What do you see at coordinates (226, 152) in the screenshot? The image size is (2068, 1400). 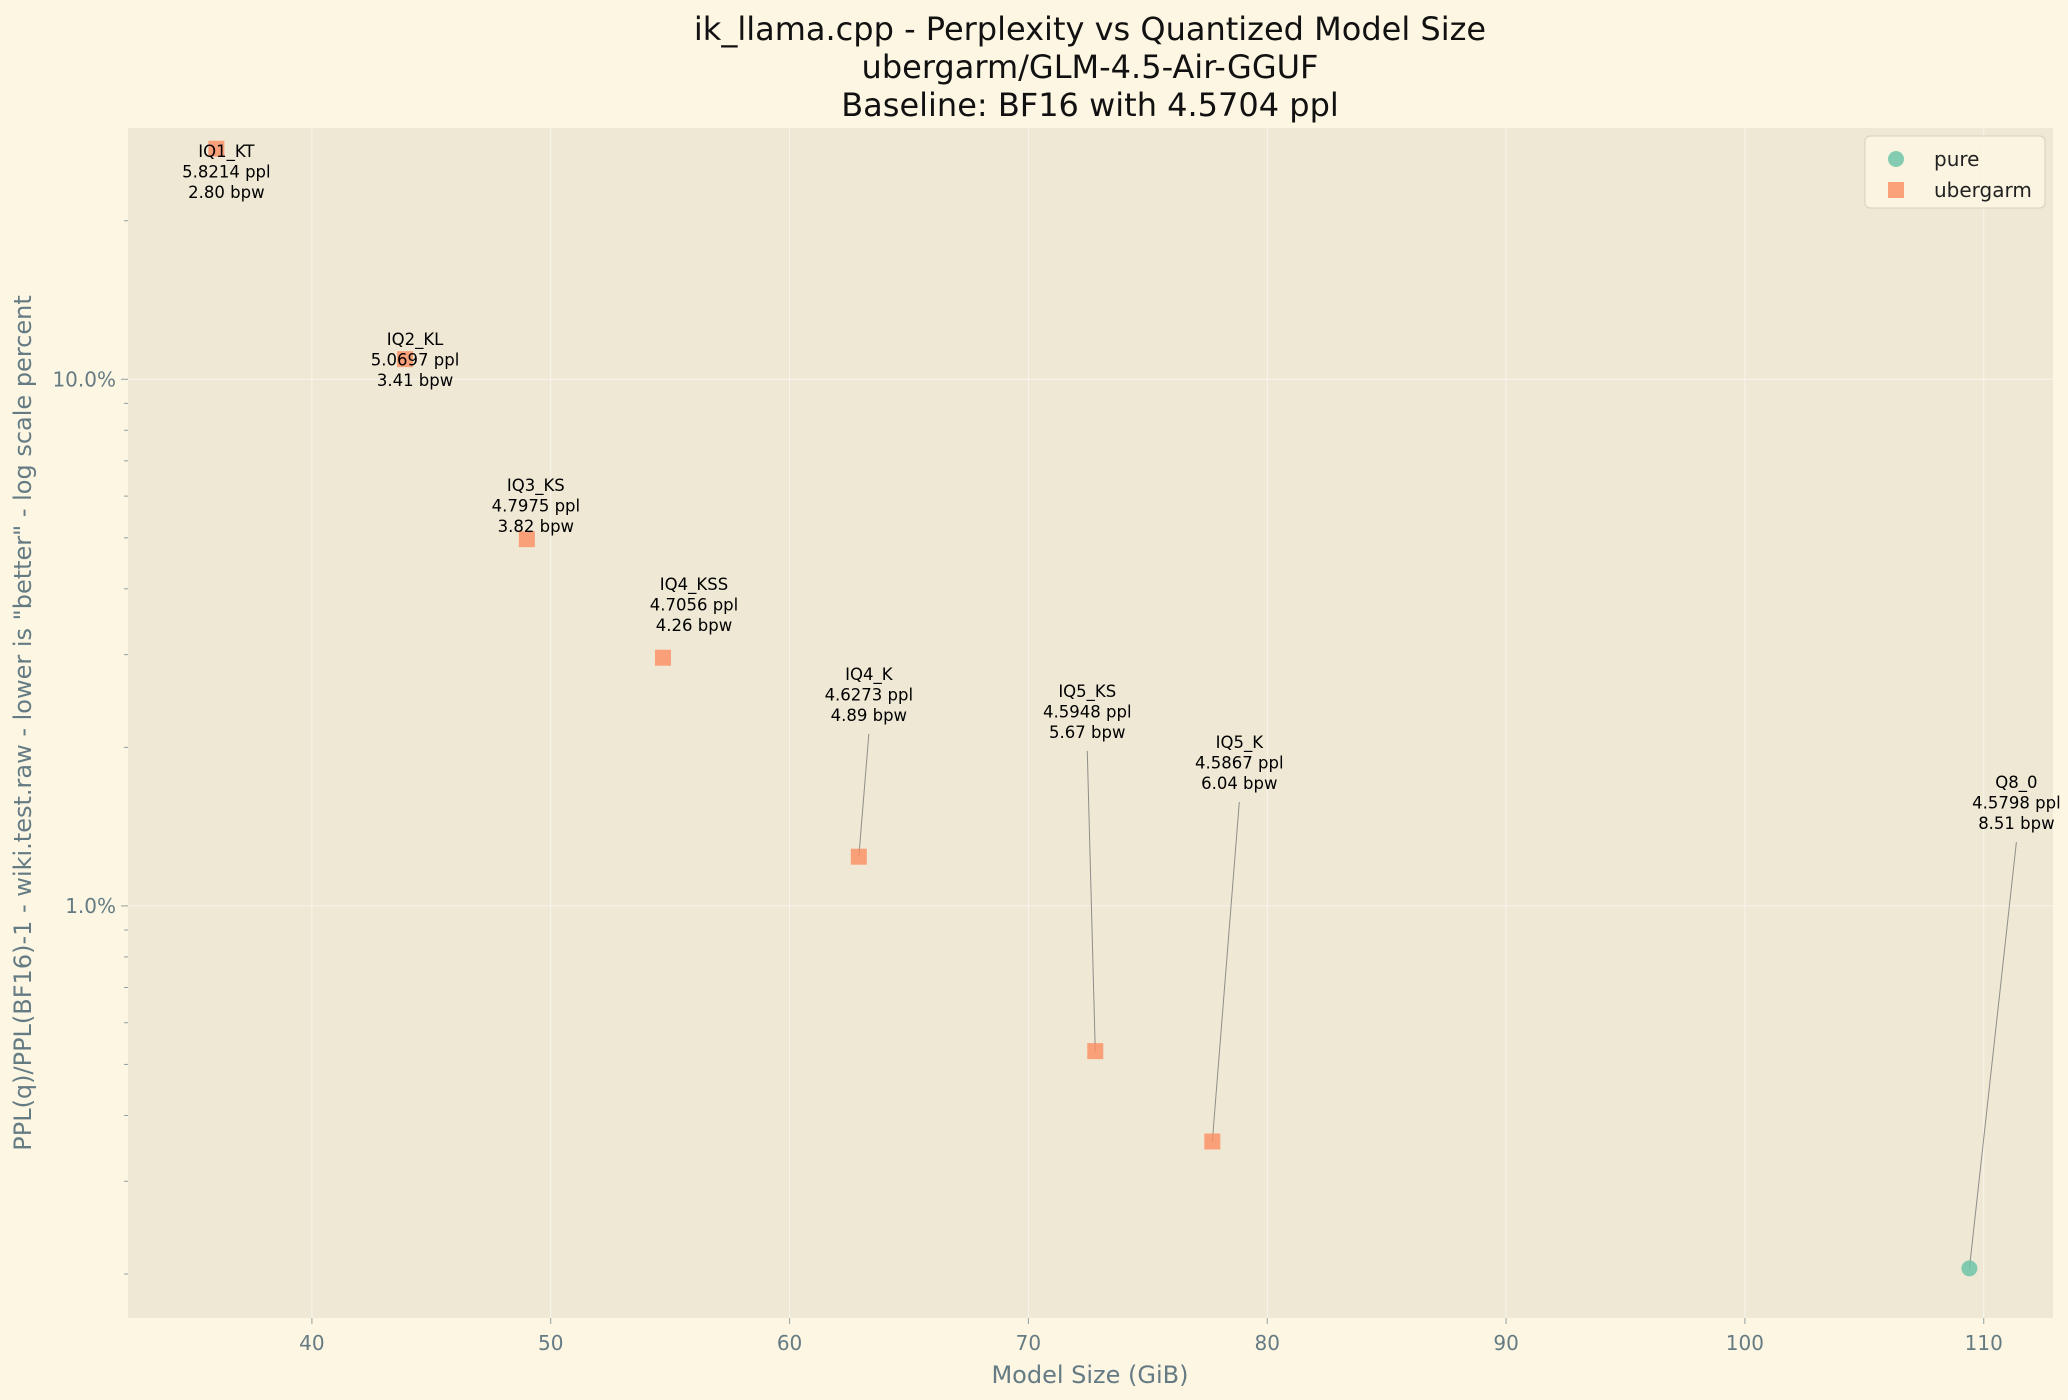 I see `point-annotation-line: IQ1_KT` at bounding box center [226, 152].